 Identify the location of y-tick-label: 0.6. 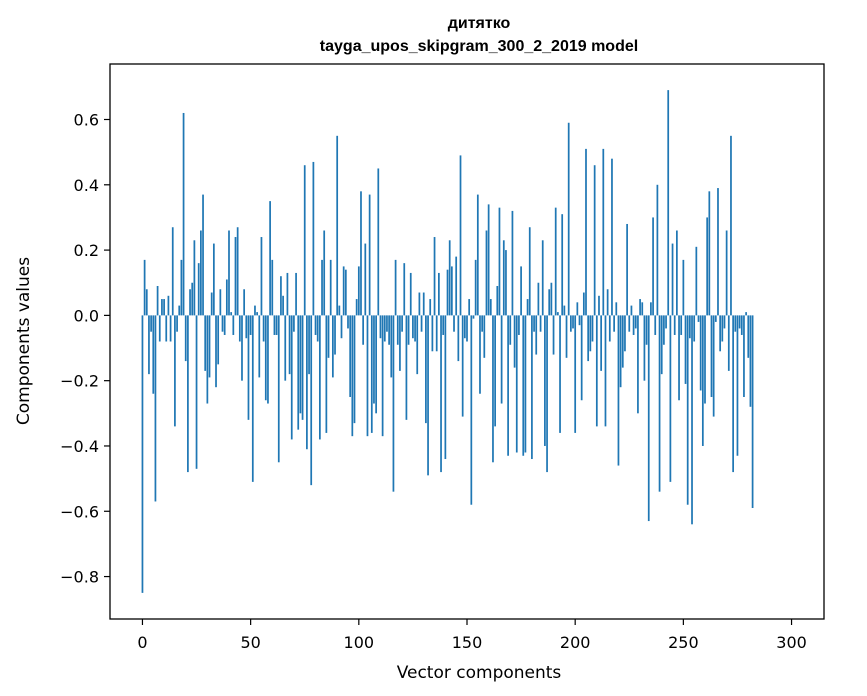
(86, 120).